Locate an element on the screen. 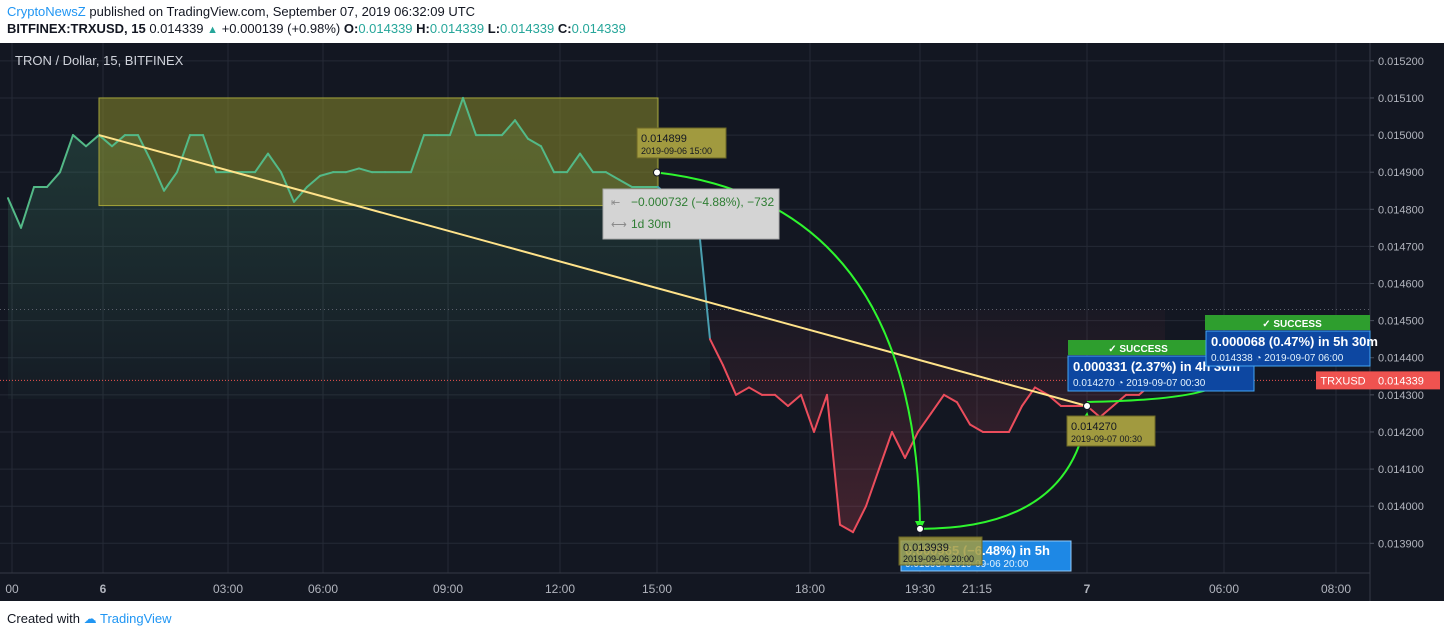 This screenshot has width=1444, height=637. price-label-mid is located at coordinates (1111, 431).